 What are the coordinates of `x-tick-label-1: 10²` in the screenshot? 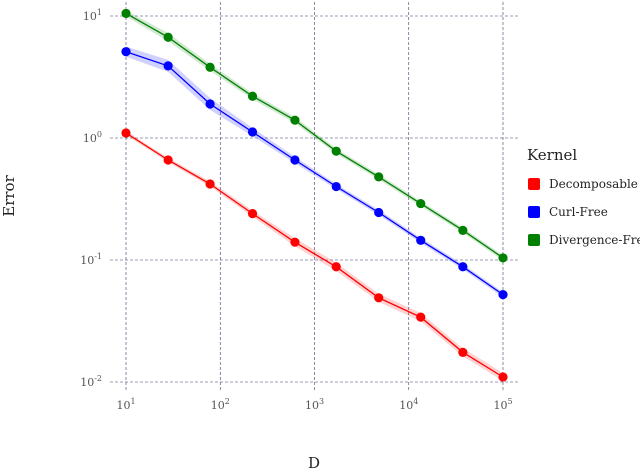 It's located at (220, 404).